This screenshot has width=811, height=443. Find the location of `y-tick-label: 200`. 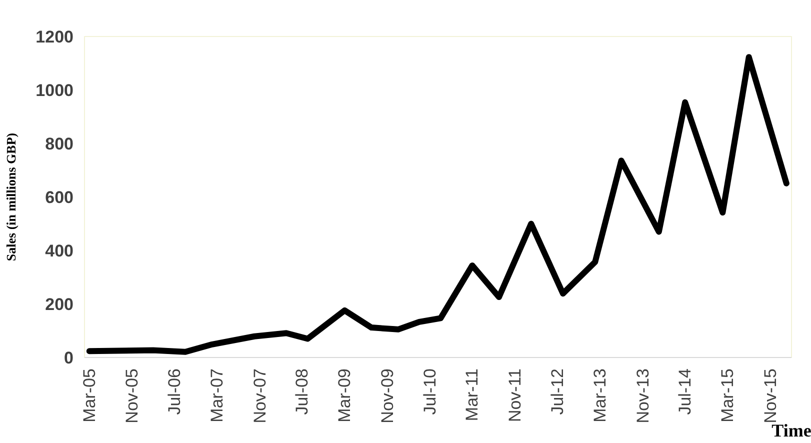

y-tick-label: 200 is located at coordinates (59, 304).